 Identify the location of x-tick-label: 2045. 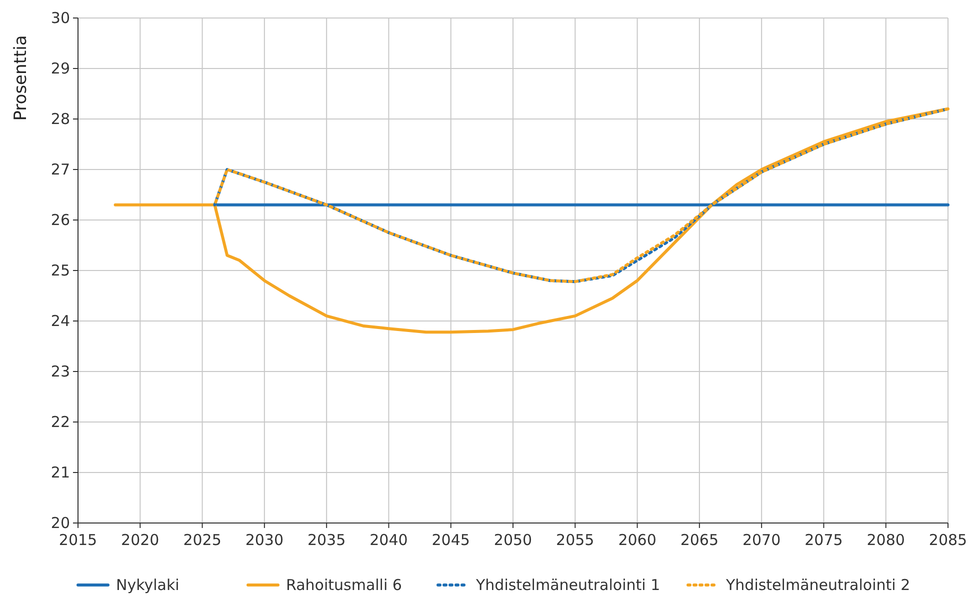
(451, 540).